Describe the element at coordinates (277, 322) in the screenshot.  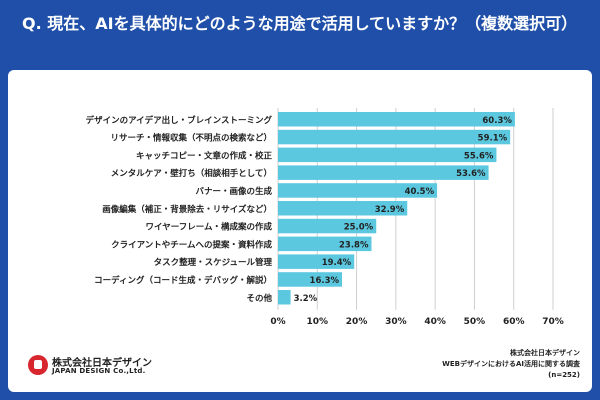
I see `x-tick-label: 0%` at that location.